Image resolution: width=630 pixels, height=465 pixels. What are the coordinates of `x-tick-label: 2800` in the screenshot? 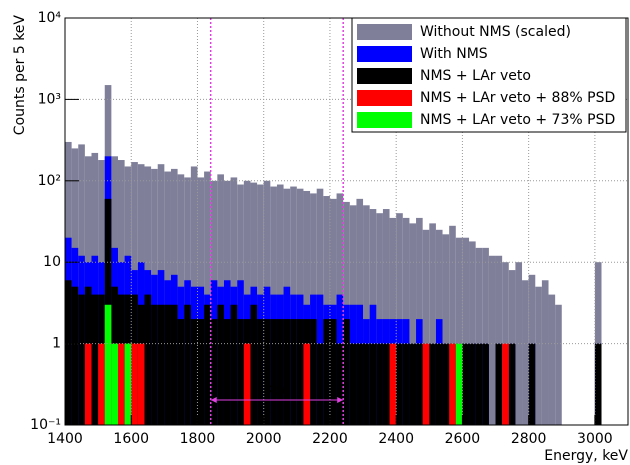 It's located at (529, 439).